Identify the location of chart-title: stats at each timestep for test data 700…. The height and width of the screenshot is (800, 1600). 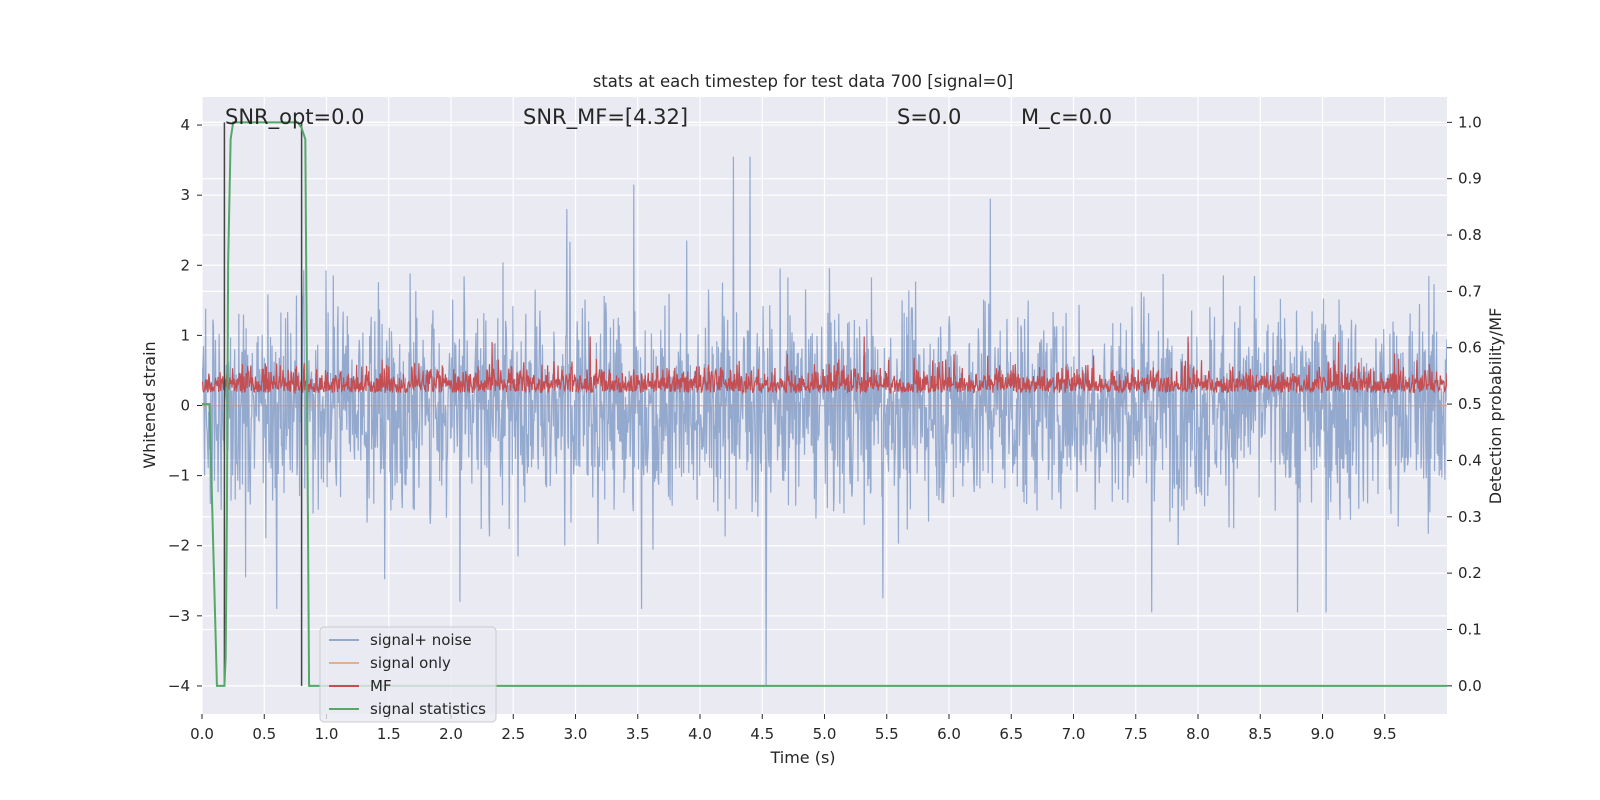
(803, 81).